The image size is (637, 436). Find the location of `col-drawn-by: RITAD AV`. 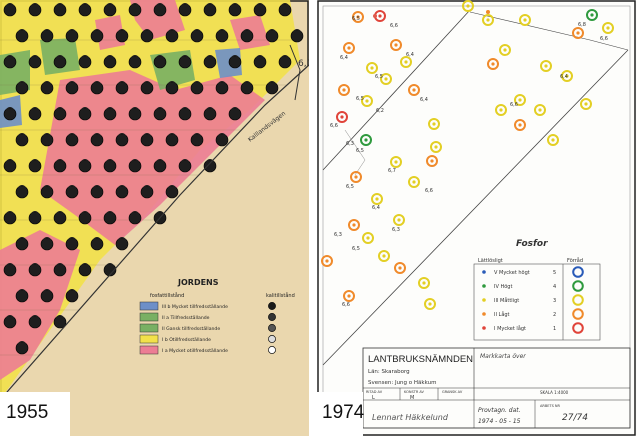

col-drawn-by: RITAD AV is located at coordinates (374, 392).